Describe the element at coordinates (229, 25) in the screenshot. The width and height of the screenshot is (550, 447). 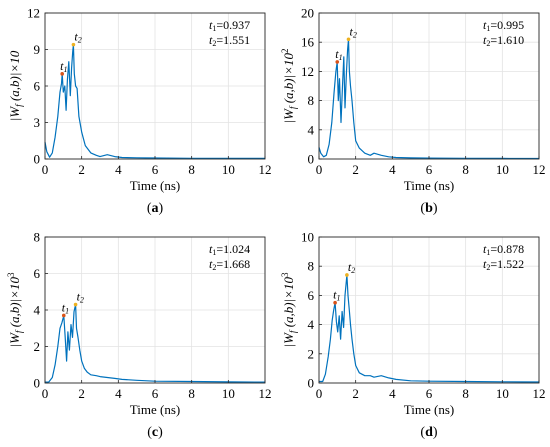
I see `annotation-text: t1=0.937` at that location.